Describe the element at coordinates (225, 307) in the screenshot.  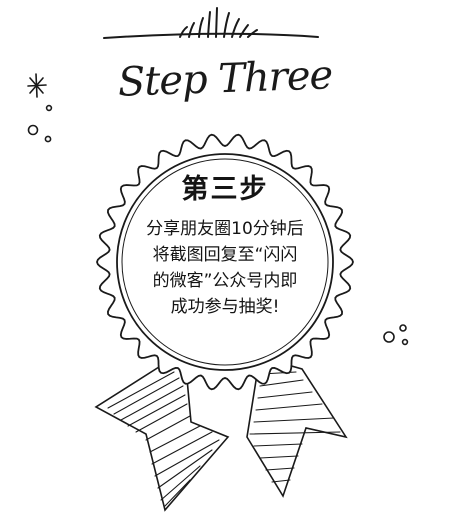
I see `badge-line: 成功参与抽奖!` at that location.